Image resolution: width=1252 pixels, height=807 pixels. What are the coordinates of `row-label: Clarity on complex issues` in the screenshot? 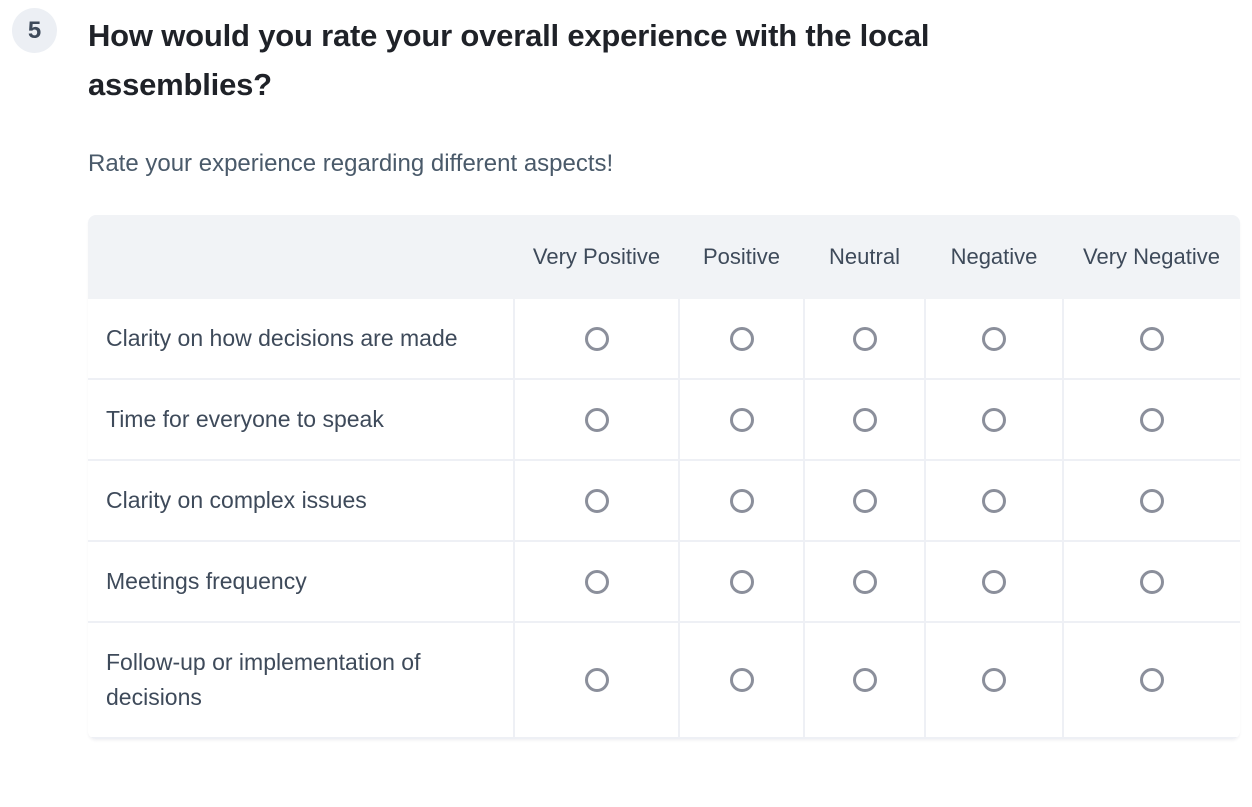 It's located at (301, 501).